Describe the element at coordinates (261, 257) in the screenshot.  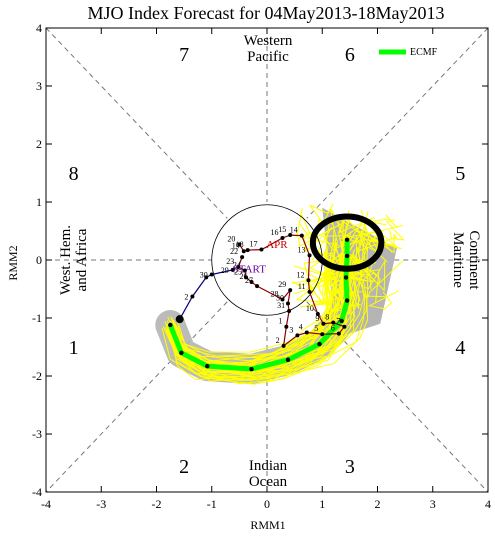
I see `path-markers: START APR` at that location.